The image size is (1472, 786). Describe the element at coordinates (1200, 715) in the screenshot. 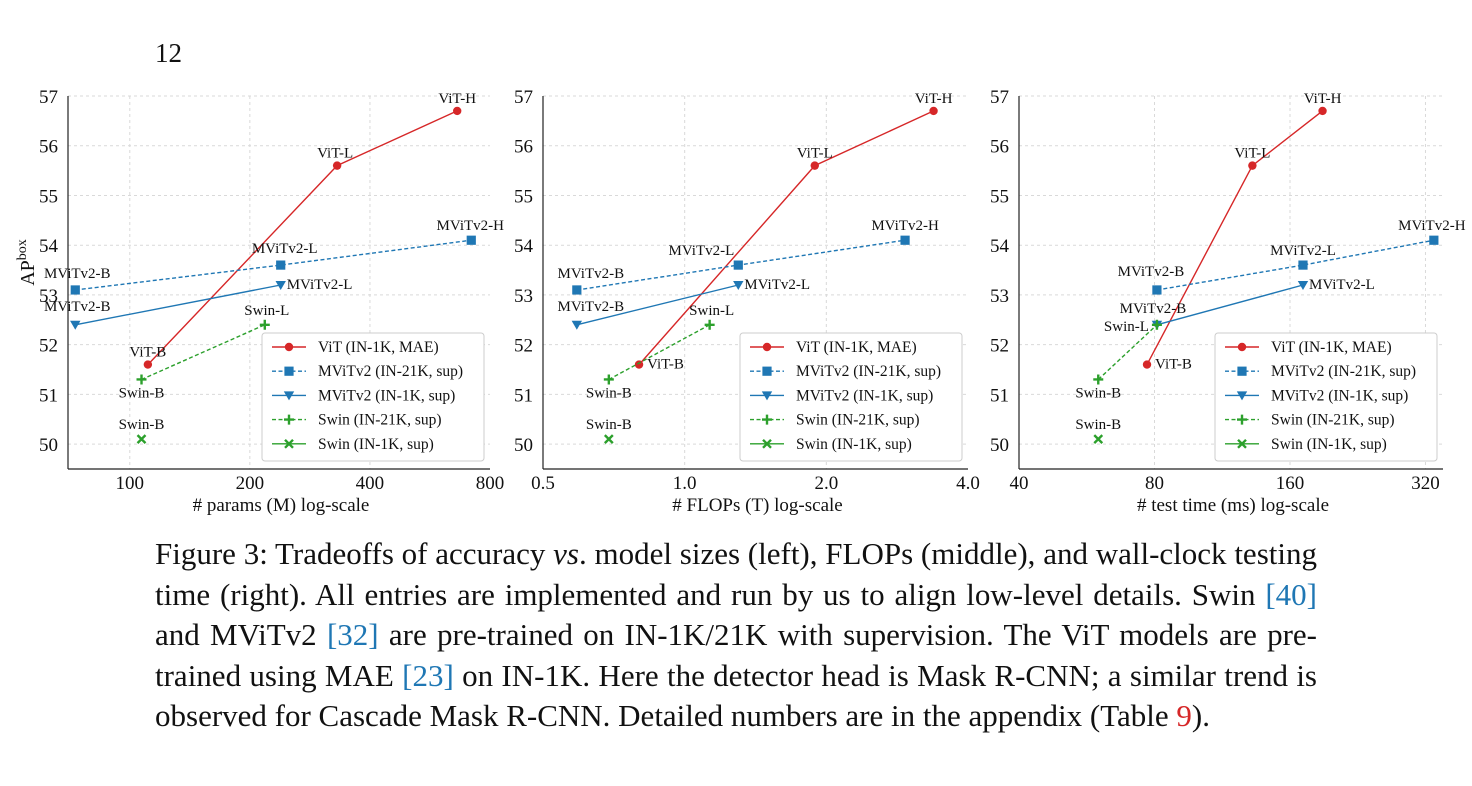

I see `caption-text: ).` at that location.